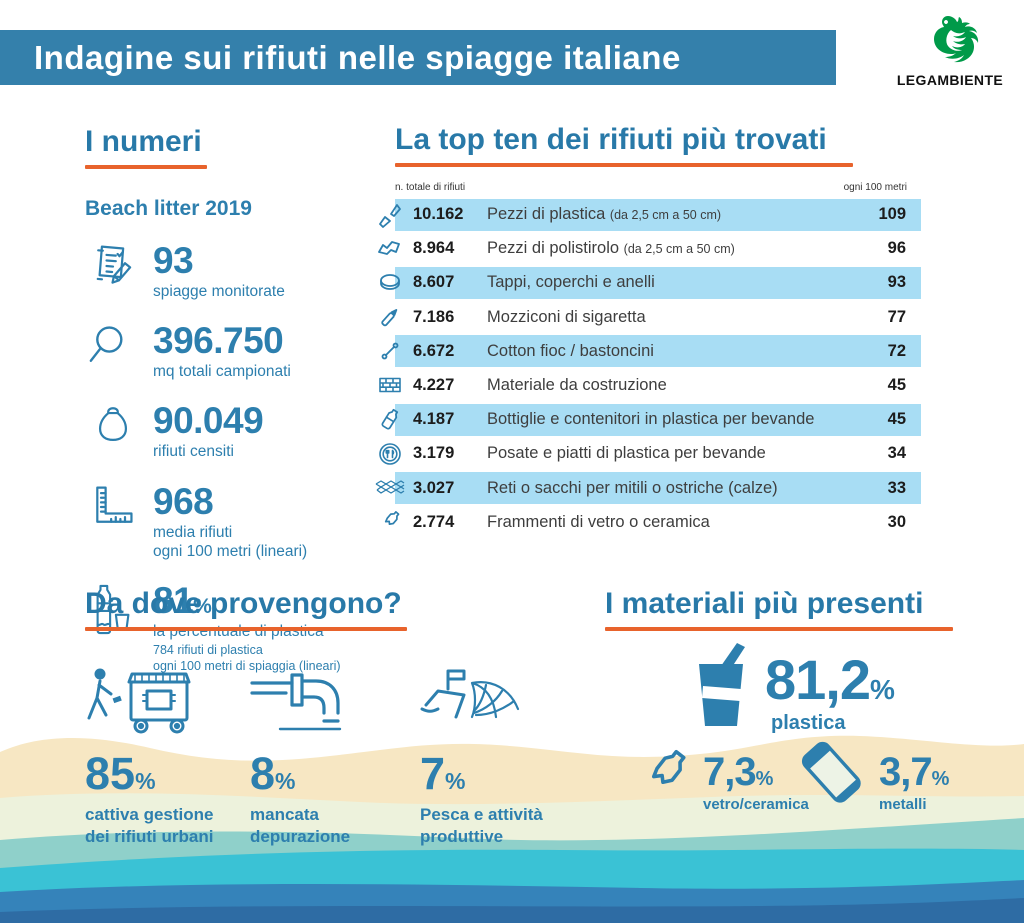  What do you see at coordinates (730, 772) in the screenshot?
I see `material-value: 7,3` at bounding box center [730, 772].